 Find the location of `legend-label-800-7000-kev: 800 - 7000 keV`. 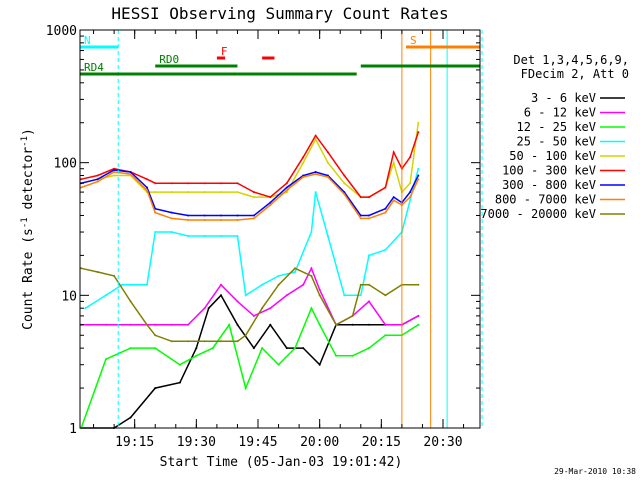

legend-label-800-7000-kev: 800 - 7000 keV is located at coordinates (545, 200).